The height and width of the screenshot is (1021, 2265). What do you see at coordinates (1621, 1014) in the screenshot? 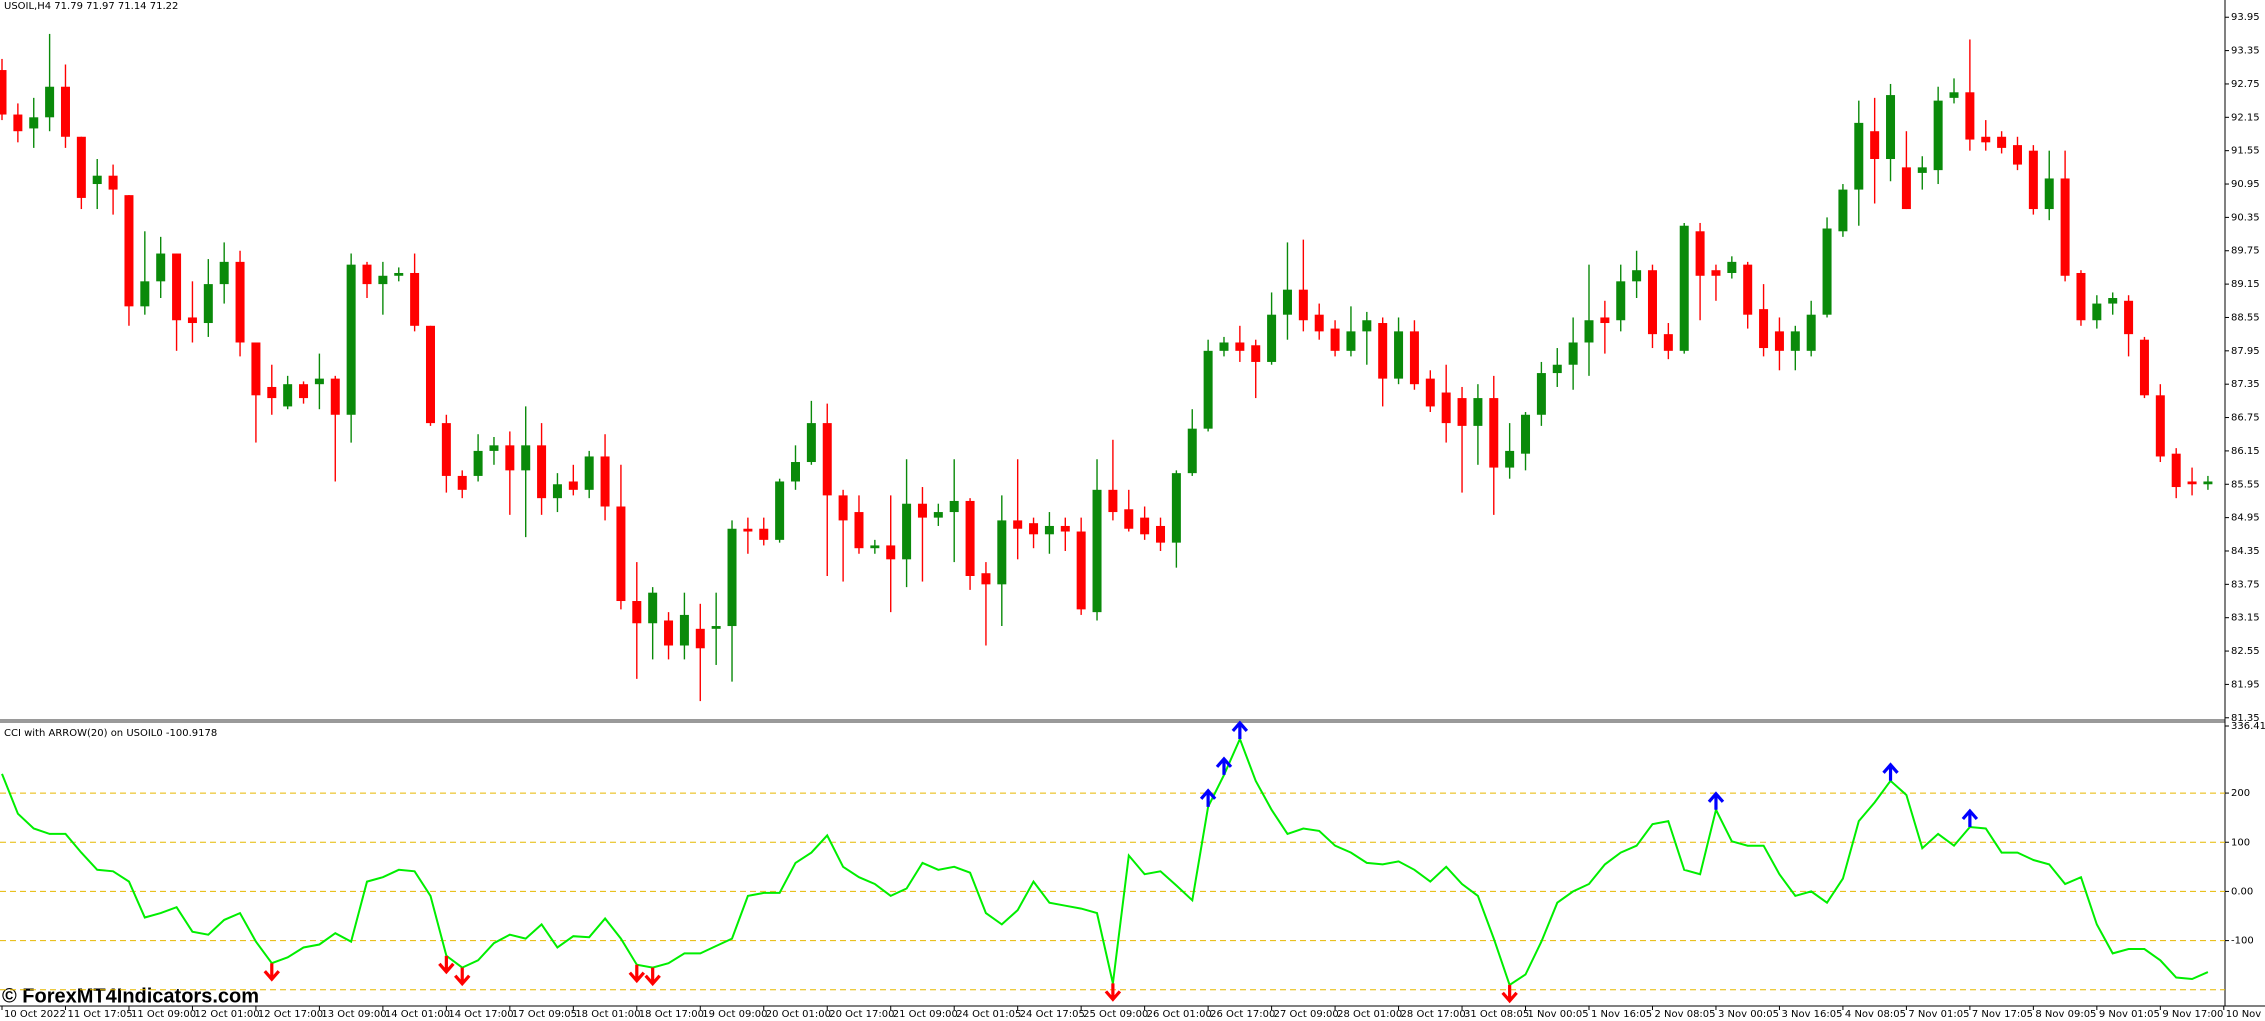
I see `x-tick-label: 1 Nov 16:05` at bounding box center [1621, 1014].